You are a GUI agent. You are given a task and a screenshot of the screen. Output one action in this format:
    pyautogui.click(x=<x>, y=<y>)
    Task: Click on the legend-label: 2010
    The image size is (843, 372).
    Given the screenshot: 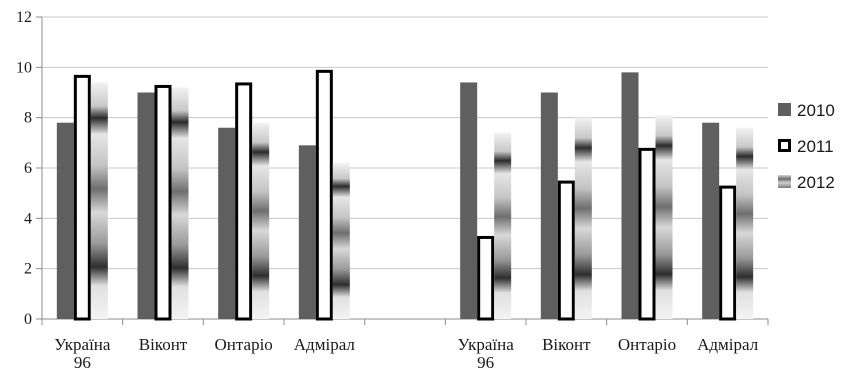 What is the action you would take?
    pyautogui.click(x=816, y=110)
    